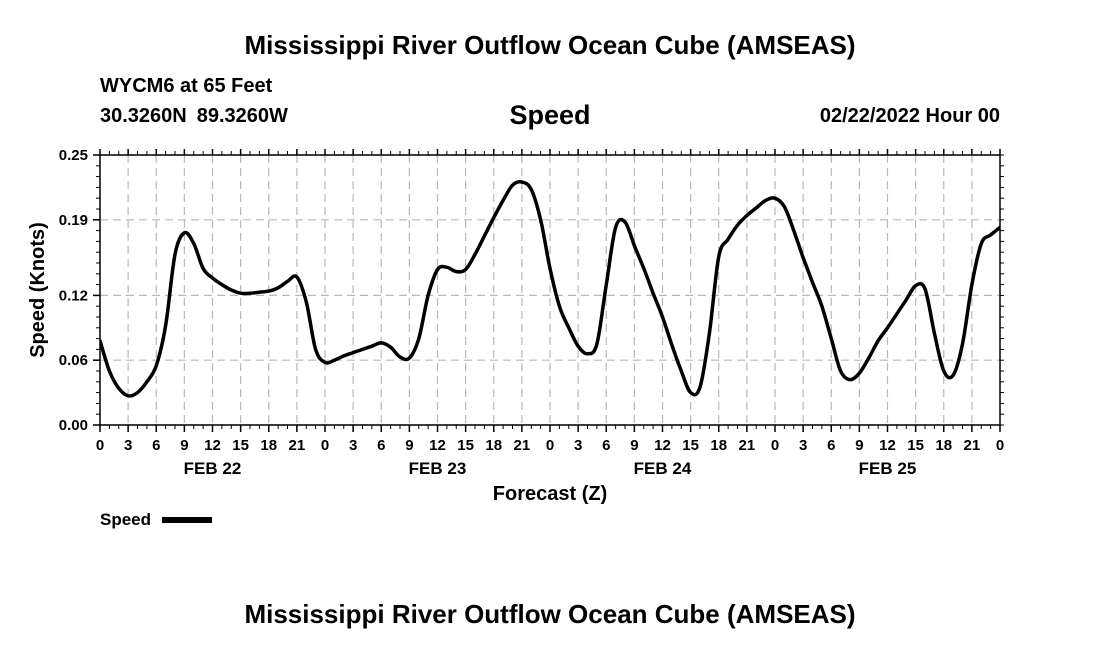  I want to click on day-label: FEB 22, so click(213, 468).